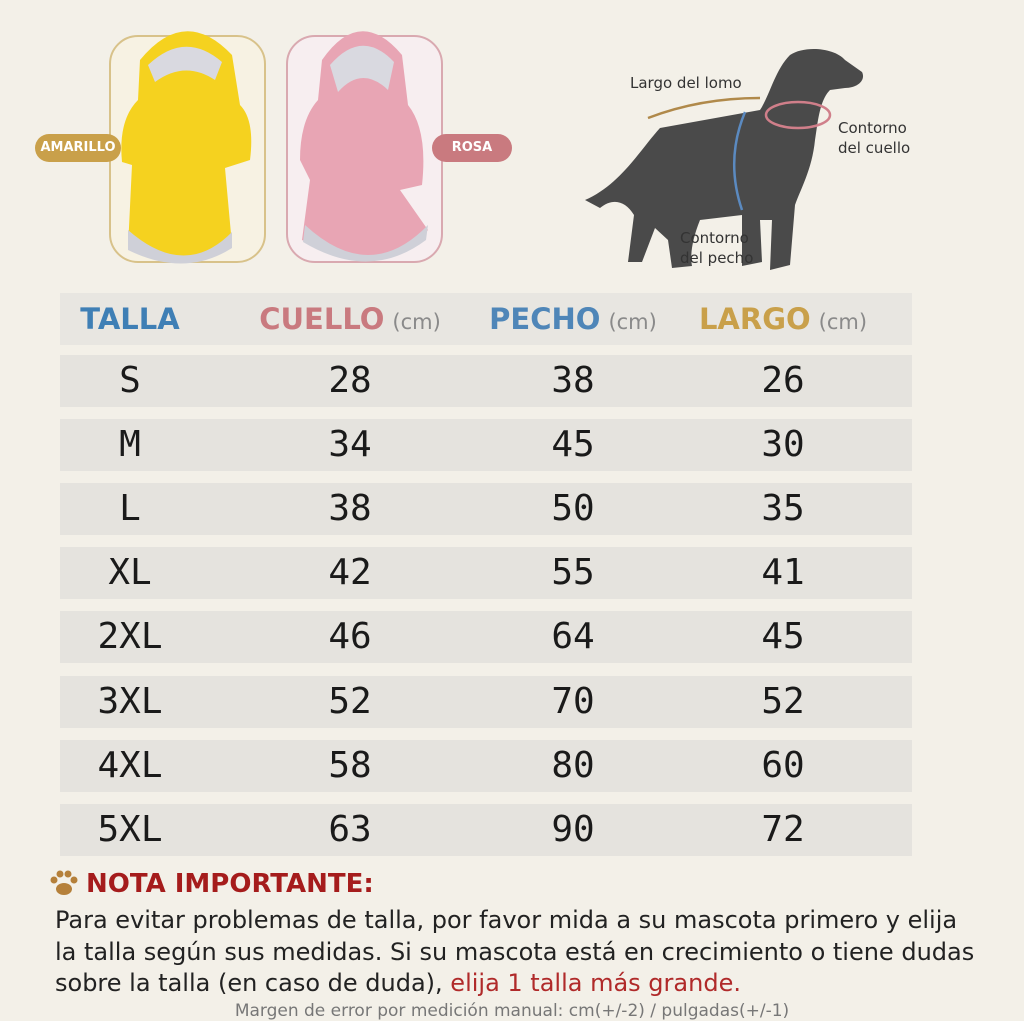 Image resolution: width=1024 pixels, height=1021 pixels. I want to click on table-row: 2XL 46 64 45, so click(486, 637).